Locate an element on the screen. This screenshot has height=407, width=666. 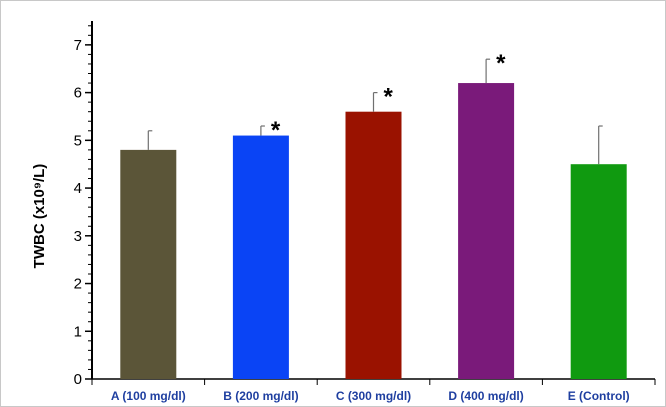
x-category-label: A (100 mg/dl) is located at coordinates (148, 396).